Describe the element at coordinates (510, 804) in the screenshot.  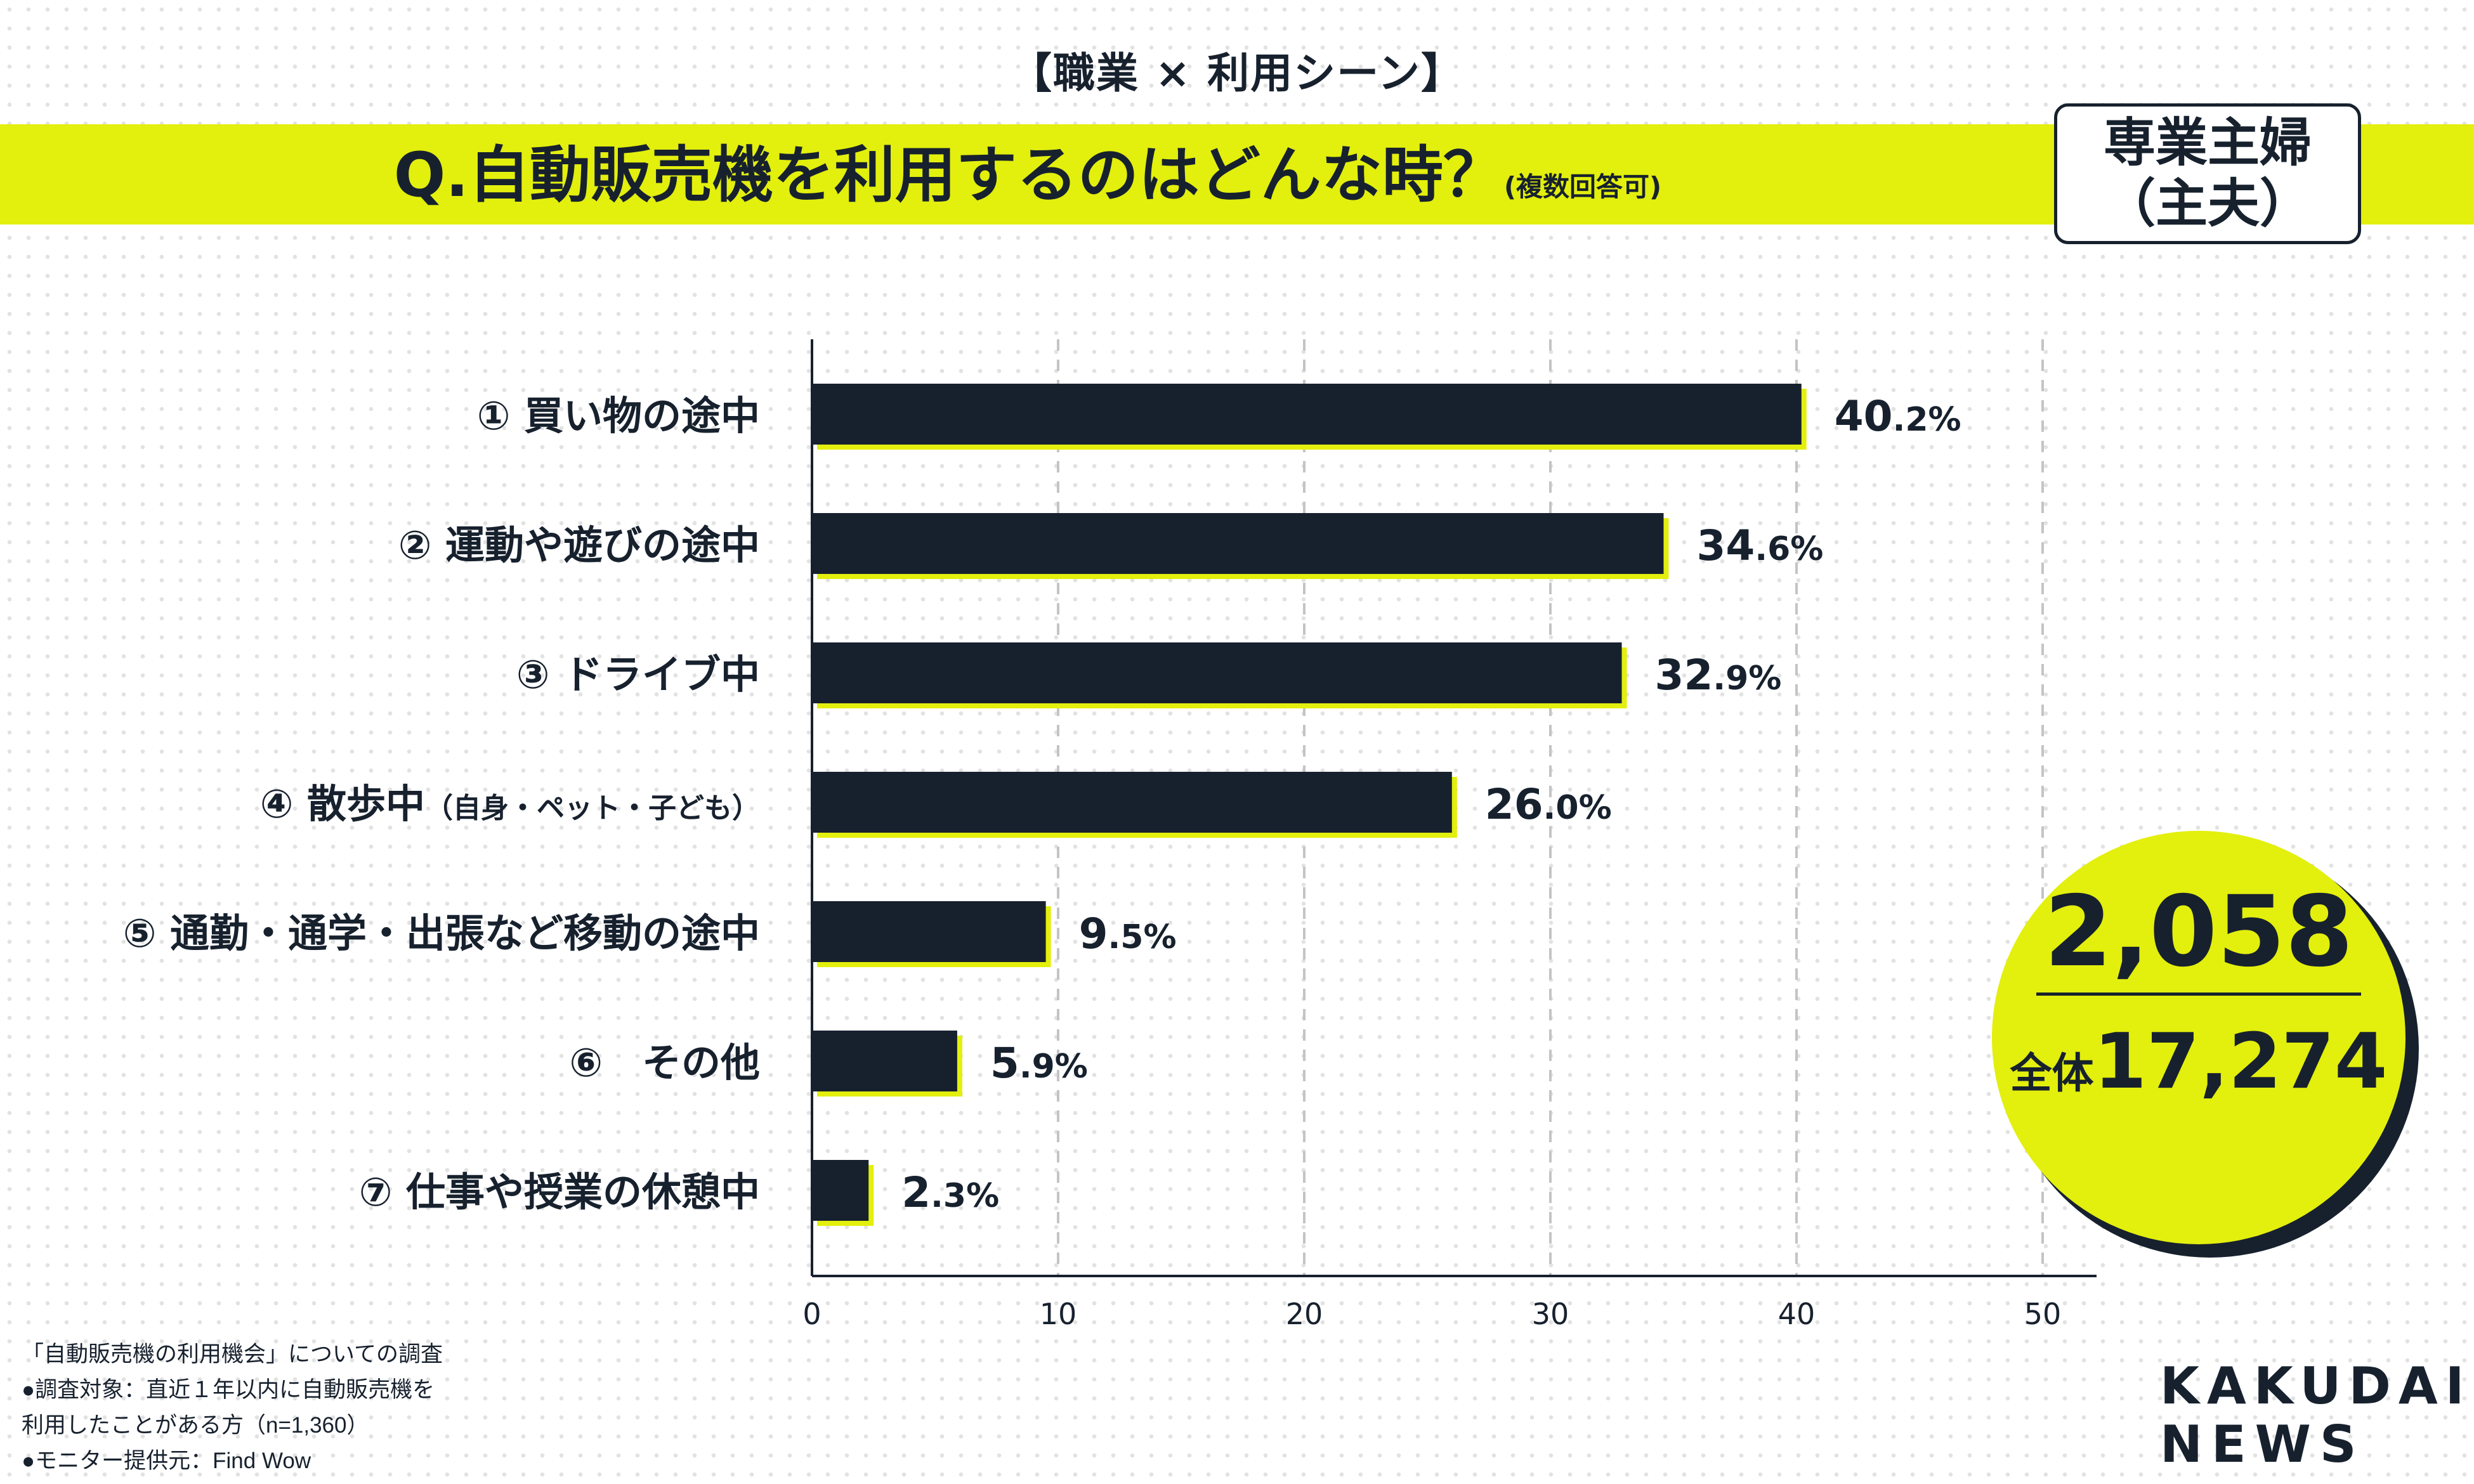
I see `category-label: ④ 散歩中（自身・ペット・子ども）` at that location.